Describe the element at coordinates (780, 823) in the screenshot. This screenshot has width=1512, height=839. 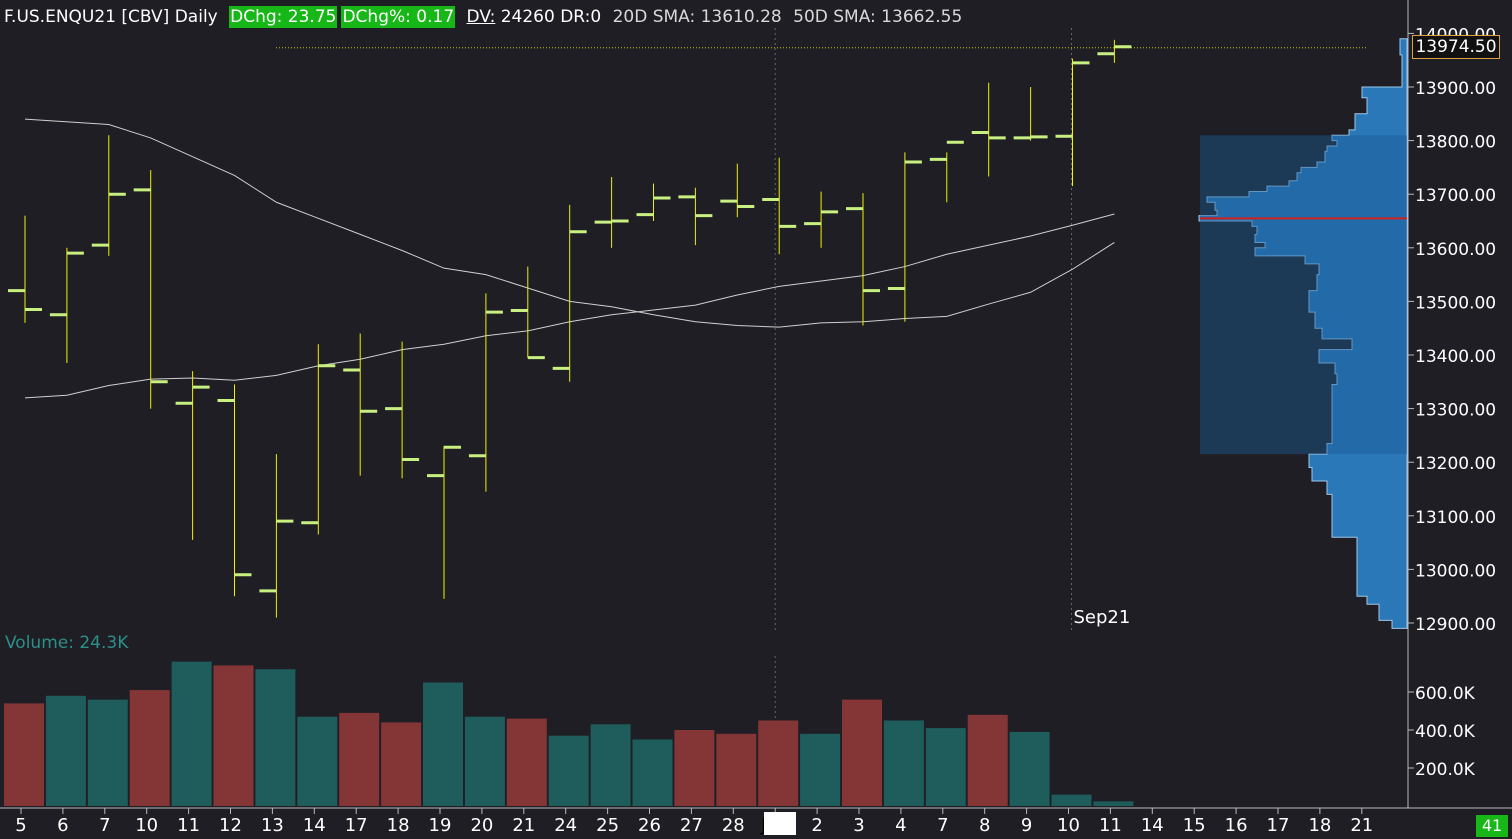
I see `month-marker-box` at that location.